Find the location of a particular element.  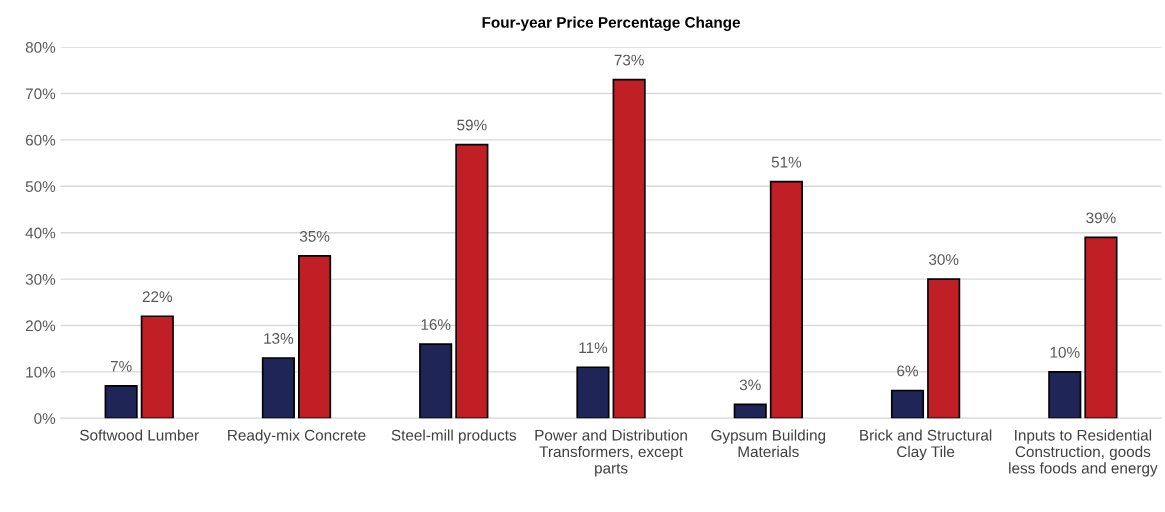

data-label: 51% is located at coordinates (786, 162).